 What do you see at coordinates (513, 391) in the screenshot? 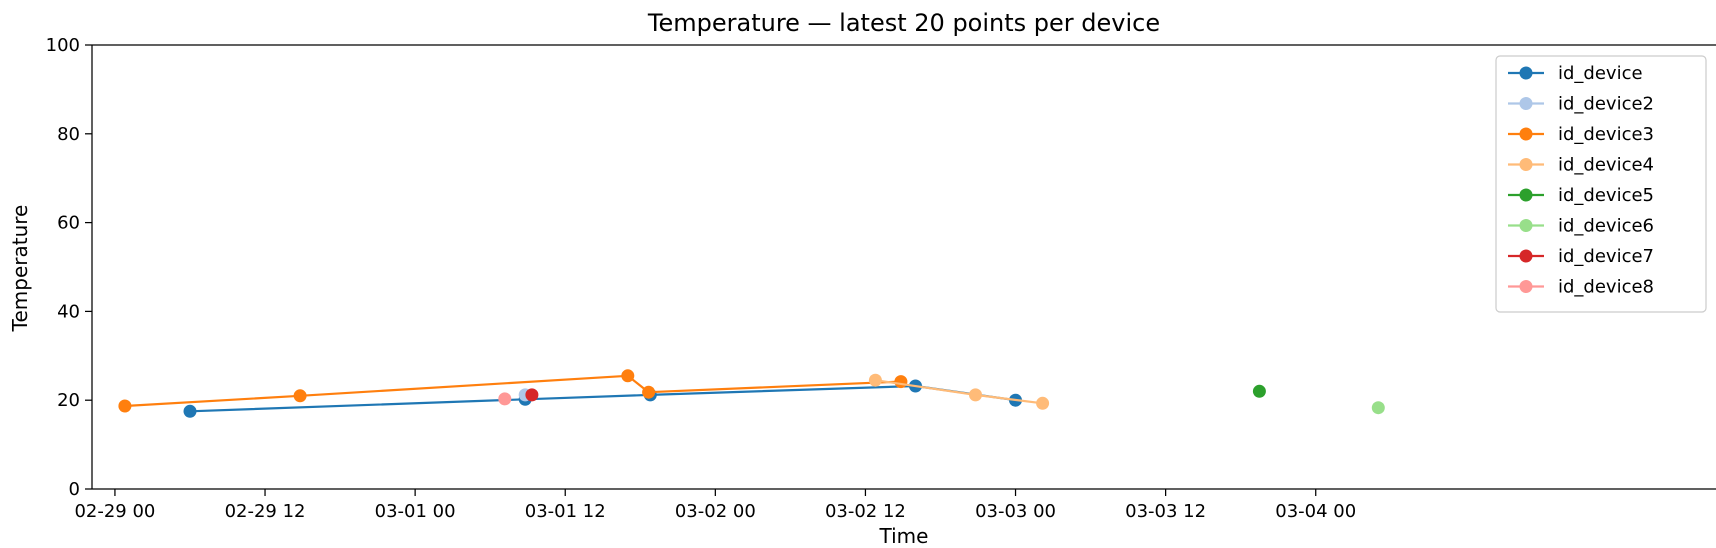
I see `series-id_device3` at bounding box center [513, 391].